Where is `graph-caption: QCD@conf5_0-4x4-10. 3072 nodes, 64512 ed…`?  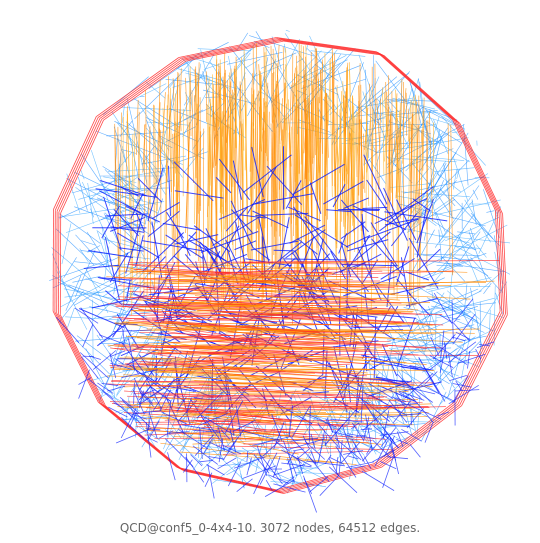
graph-caption: QCD@conf5_0-4x4-10. 3072 nodes, 64512 ed… is located at coordinates (270, 528).